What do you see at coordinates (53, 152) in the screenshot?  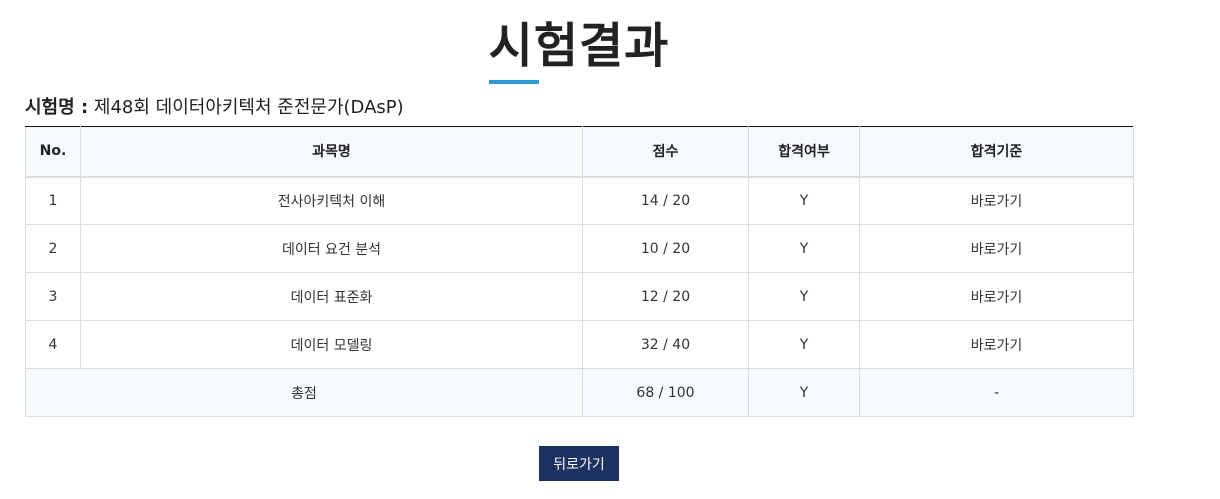 I see `header-no: No.` at bounding box center [53, 152].